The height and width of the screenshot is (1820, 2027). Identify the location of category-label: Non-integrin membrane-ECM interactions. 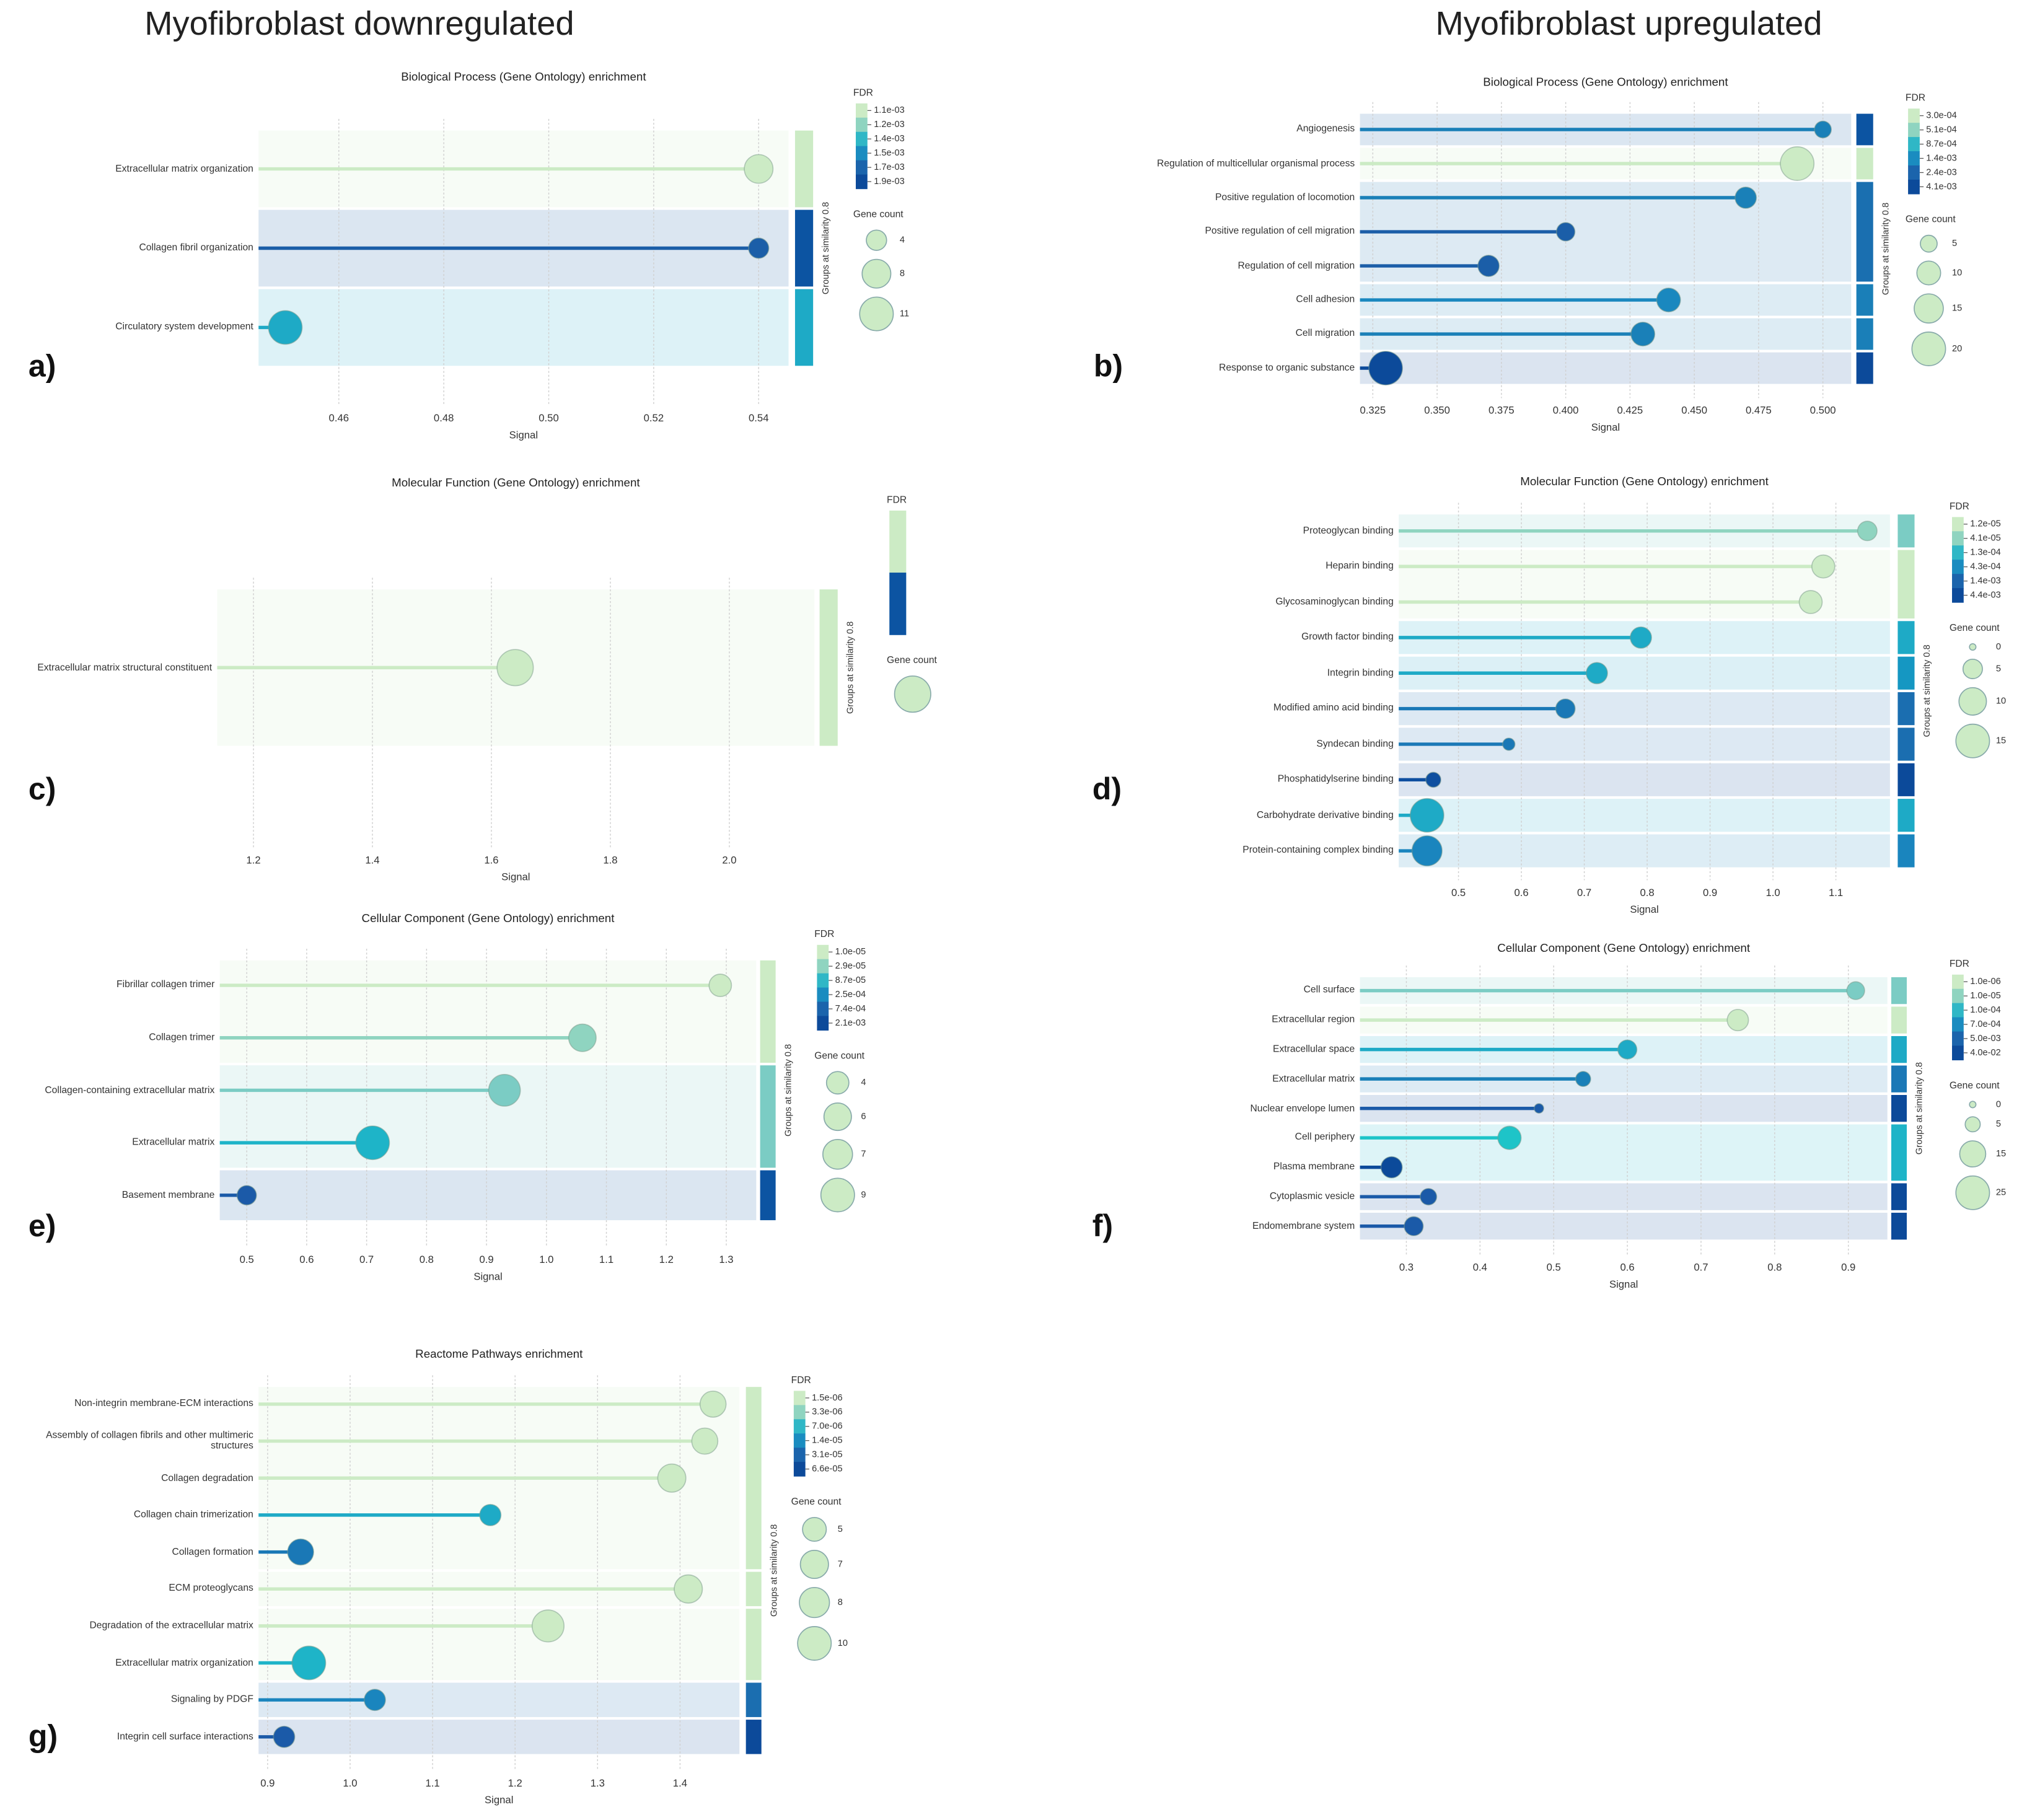
(163, 1403).